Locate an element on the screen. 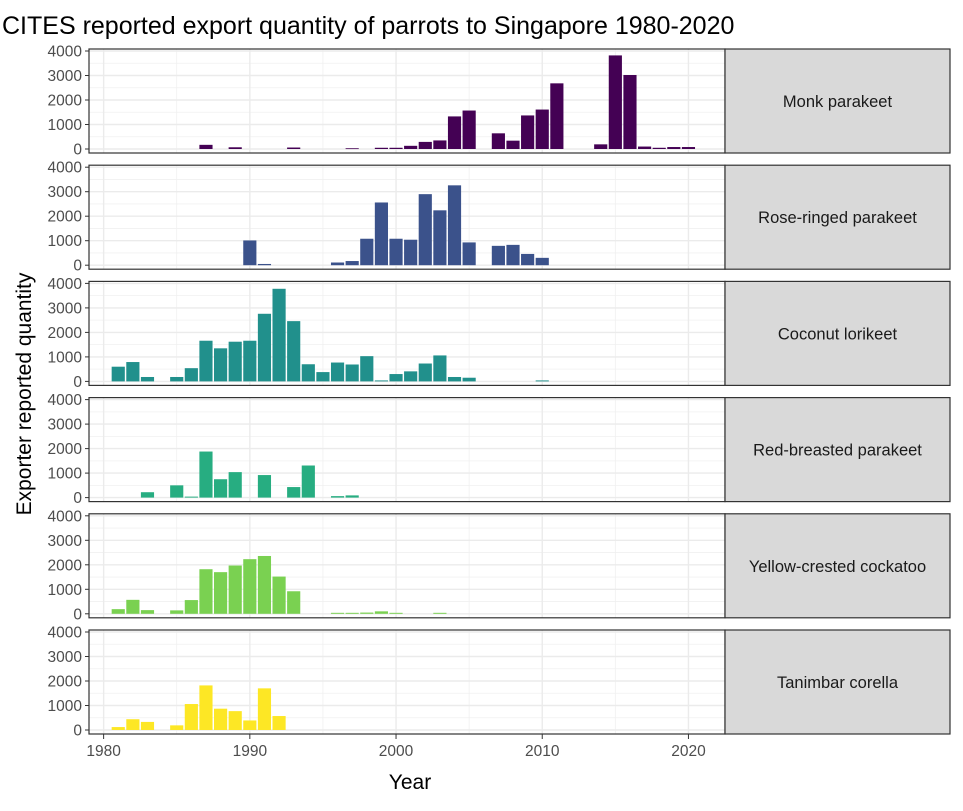 The image size is (963, 811). facet-label: Coconut lorikeet is located at coordinates (838, 334).